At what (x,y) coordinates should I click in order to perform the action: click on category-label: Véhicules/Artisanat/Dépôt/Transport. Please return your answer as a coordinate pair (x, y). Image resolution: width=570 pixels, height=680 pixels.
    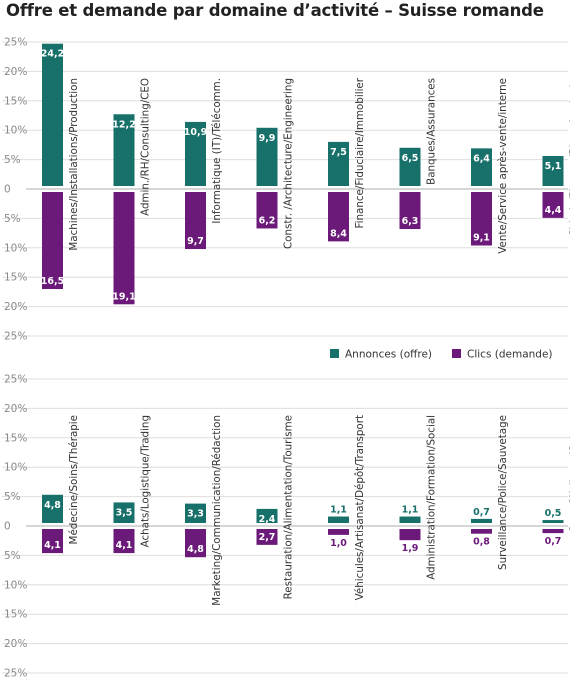
    Looking at the image, I should click on (360, 507).